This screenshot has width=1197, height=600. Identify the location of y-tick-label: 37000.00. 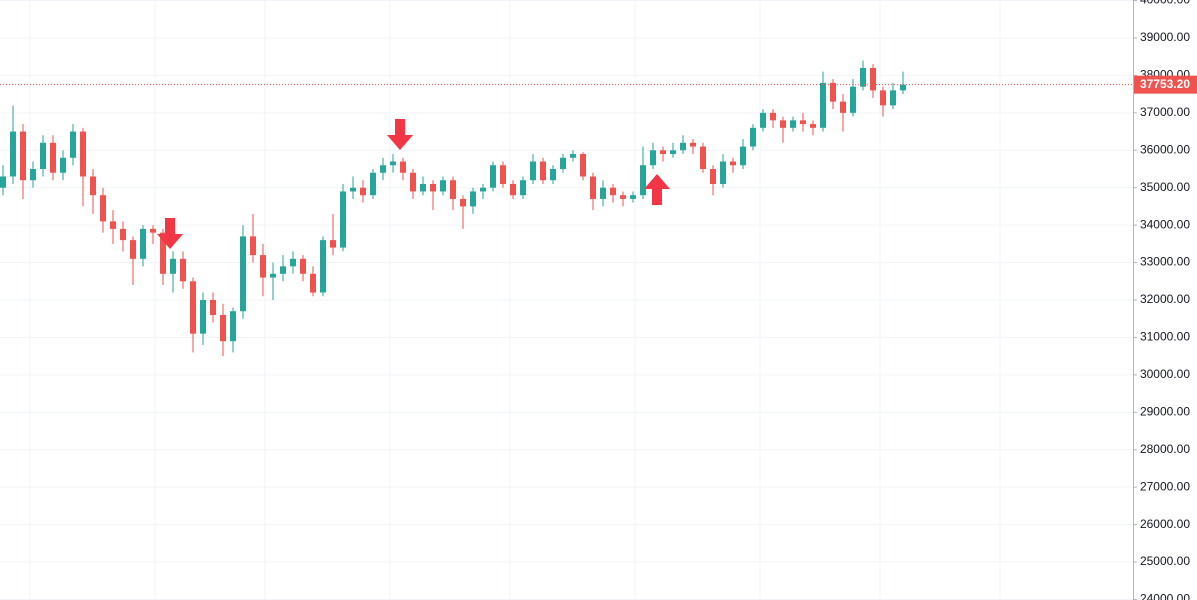
(1165, 112).